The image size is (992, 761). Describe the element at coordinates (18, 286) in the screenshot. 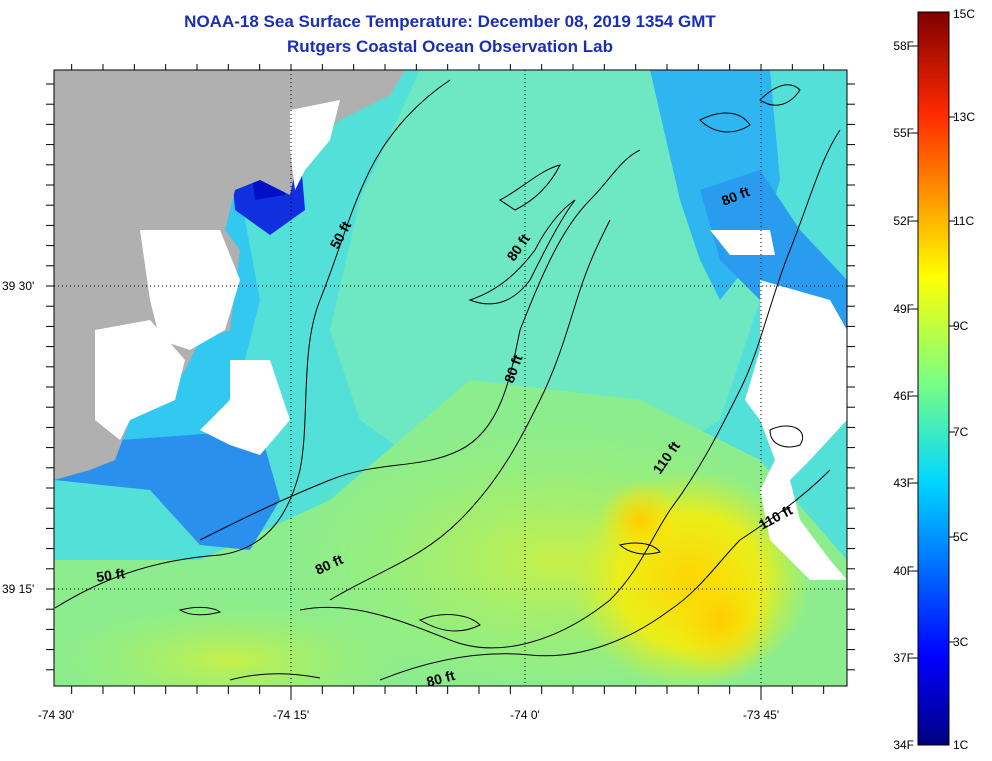

I see `y-tick-label: 39 30'` at that location.